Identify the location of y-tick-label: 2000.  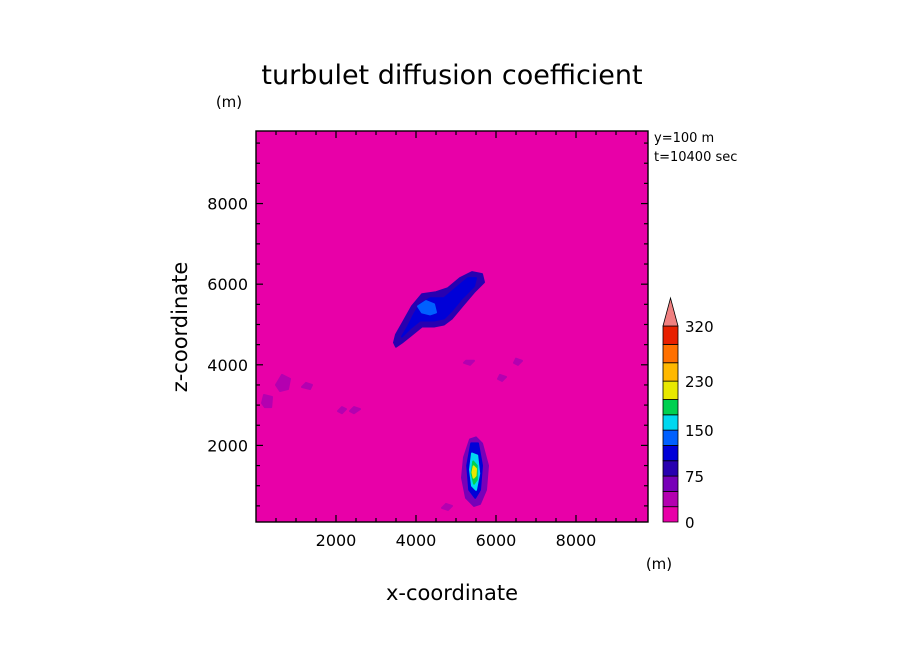
(227, 445).